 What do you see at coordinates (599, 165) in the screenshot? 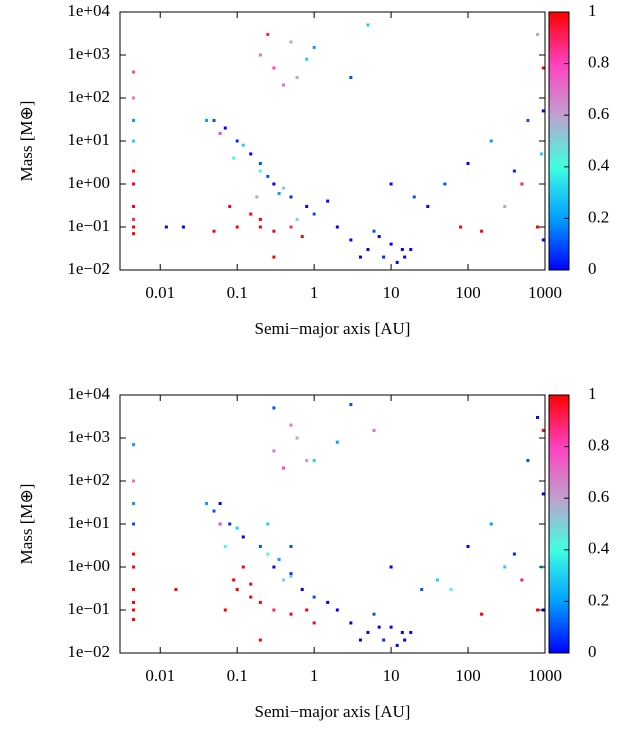
I see `colorbar-tick-label: 0.4` at bounding box center [599, 165].